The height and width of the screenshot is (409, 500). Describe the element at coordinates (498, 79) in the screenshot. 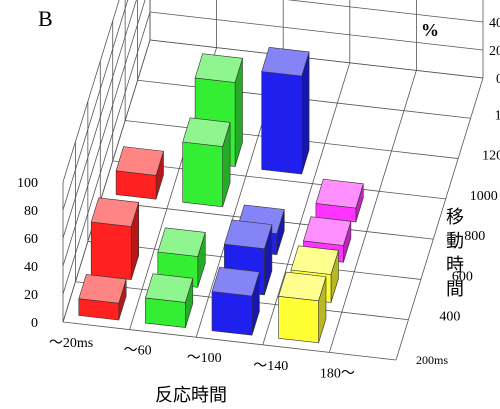

I see `y-tick-label-right: 0` at that location.